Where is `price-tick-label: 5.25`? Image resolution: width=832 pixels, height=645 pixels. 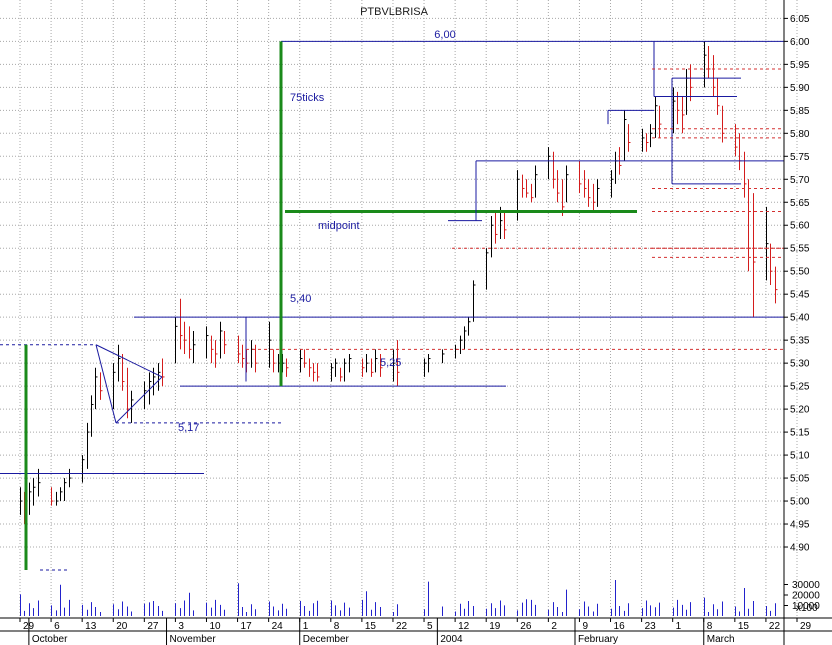
price-tick-label: 5.25 is located at coordinates (800, 387).